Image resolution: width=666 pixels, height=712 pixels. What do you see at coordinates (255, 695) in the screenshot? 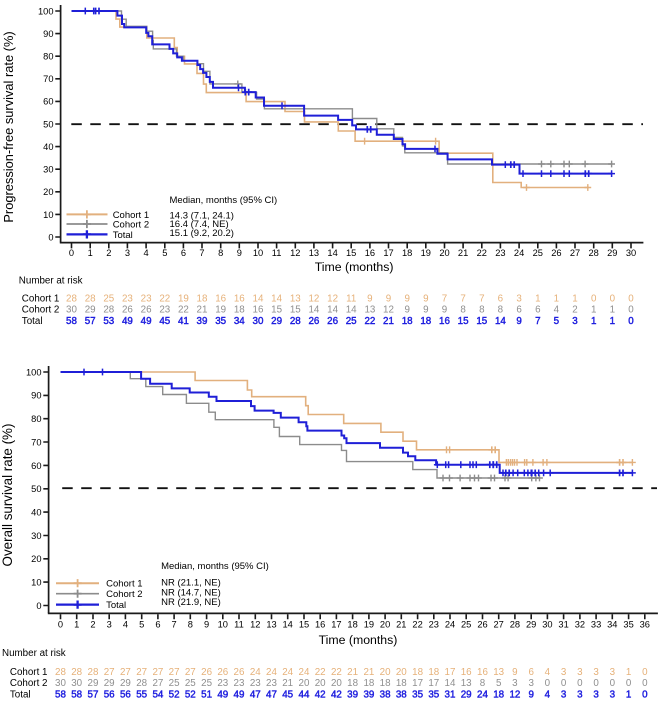
I see `svg-text: 47` at bounding box center [255, 695].